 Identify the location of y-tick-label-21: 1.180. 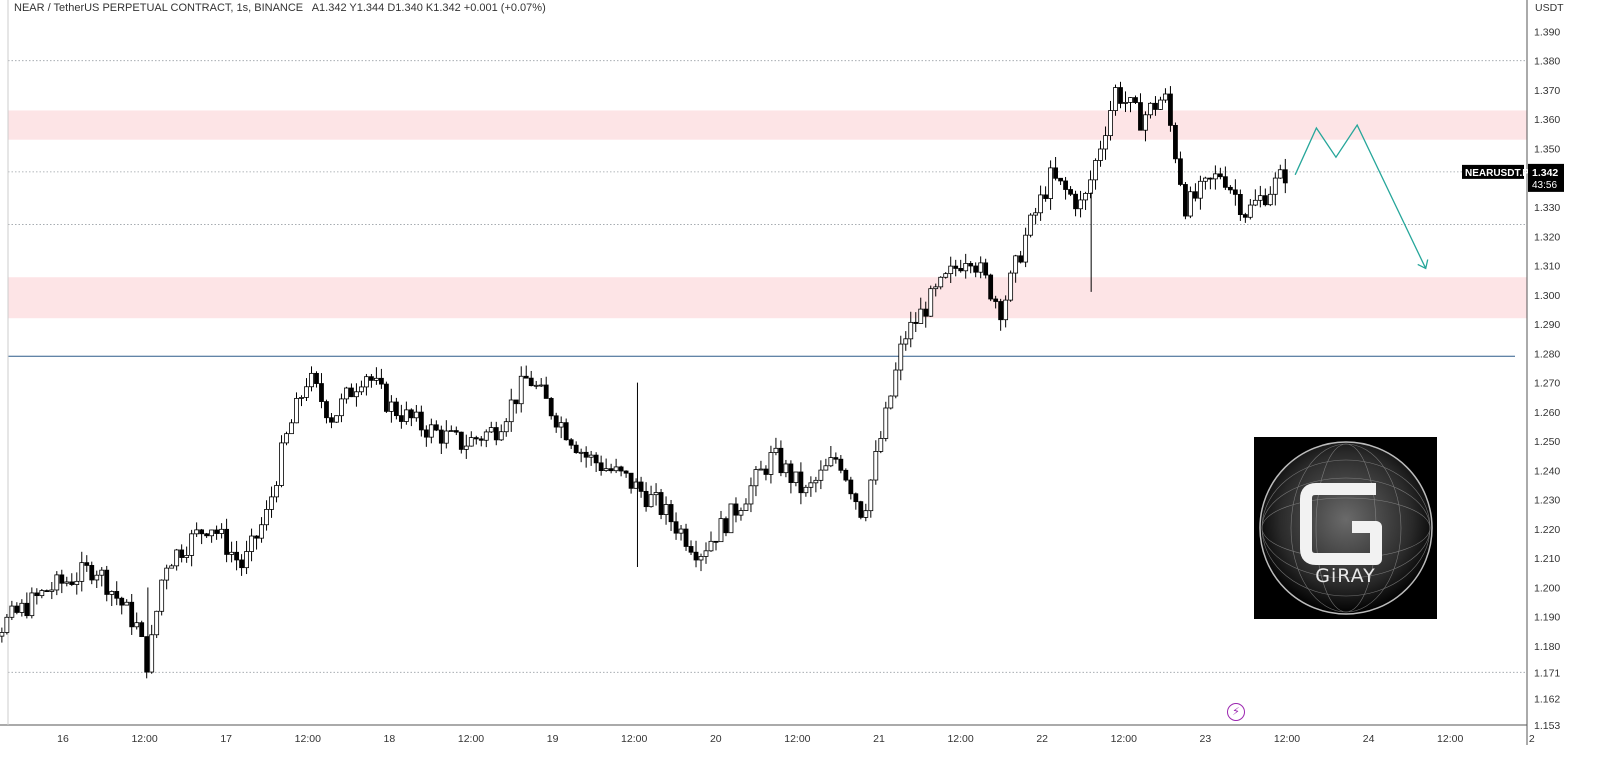
(1547, 647).